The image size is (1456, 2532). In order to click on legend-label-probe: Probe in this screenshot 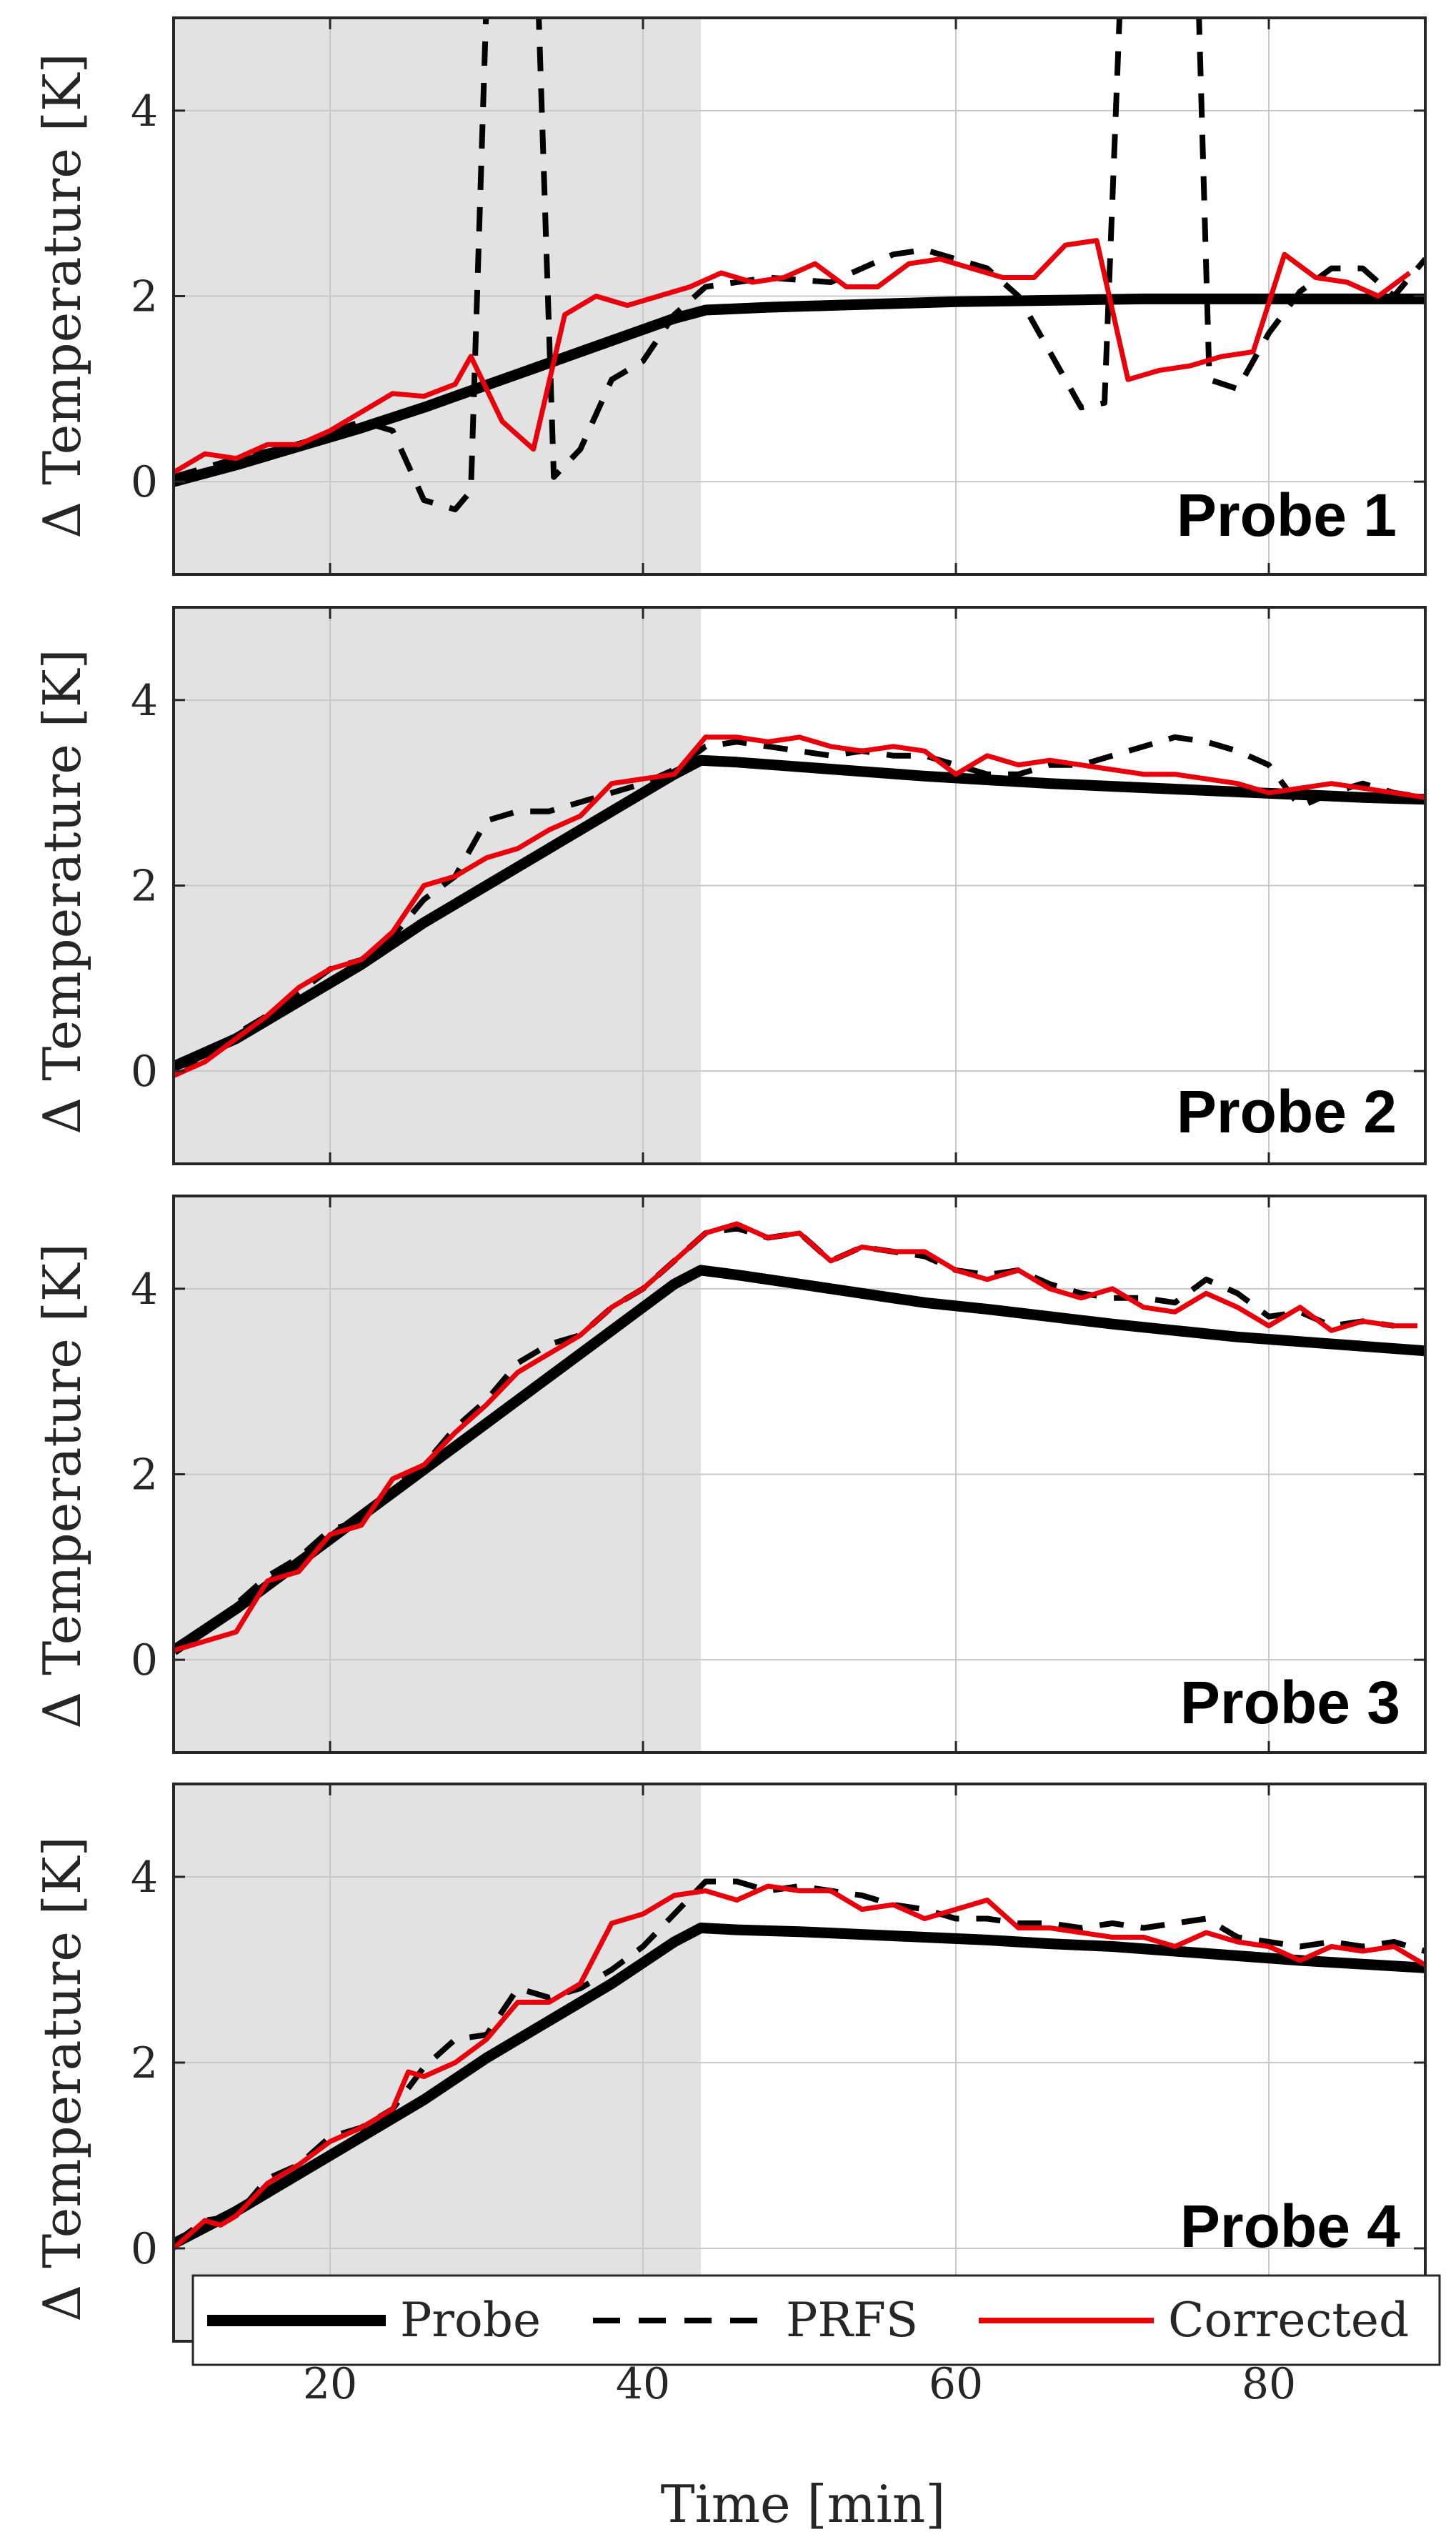, I will do `click(470, 2320)`.